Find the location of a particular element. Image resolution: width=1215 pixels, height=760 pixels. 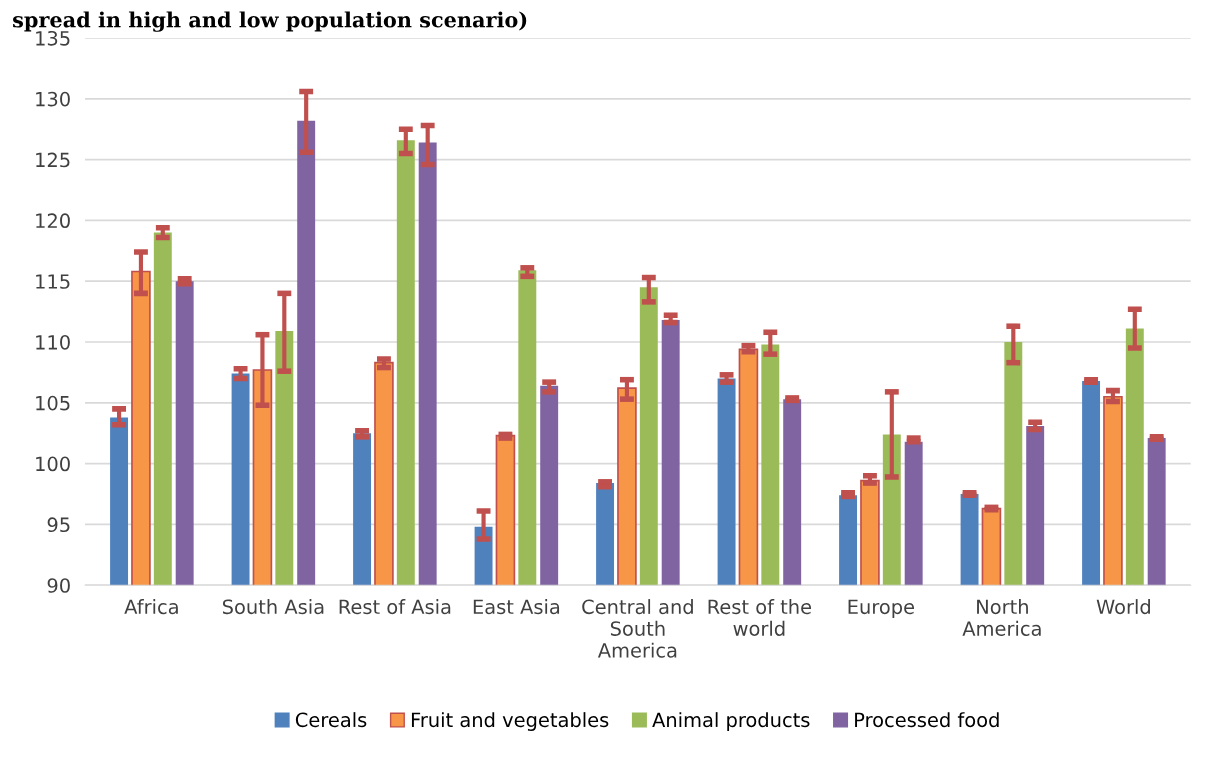

x-tick-label: Rest of the world is located at coordinates (760, 617).